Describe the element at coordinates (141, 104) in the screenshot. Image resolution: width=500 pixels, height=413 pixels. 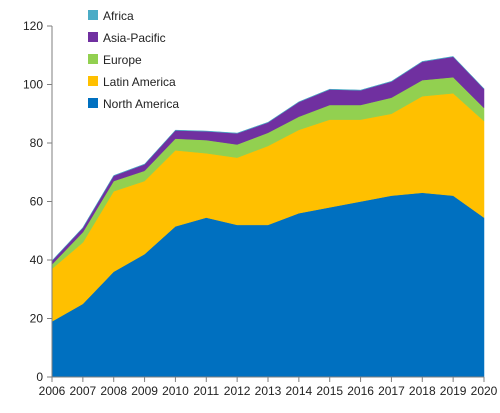
I see `legend-label: North America` at that location.